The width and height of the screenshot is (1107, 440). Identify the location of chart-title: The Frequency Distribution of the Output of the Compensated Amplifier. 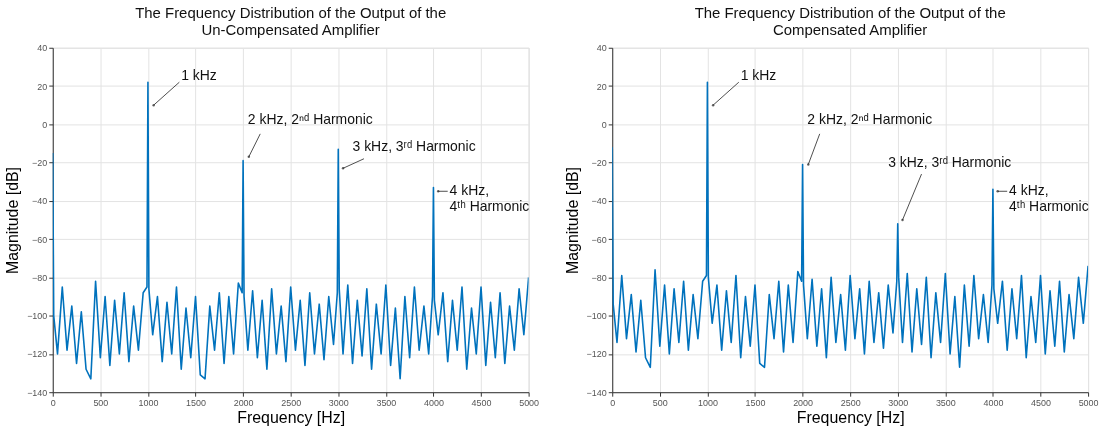
(850, 20).